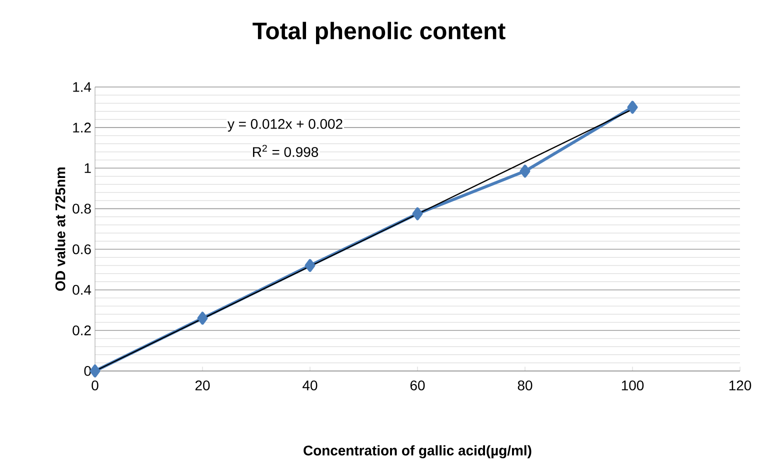  I want to click on annotation: y = 0.012x + 0.002, so click(285, 125).